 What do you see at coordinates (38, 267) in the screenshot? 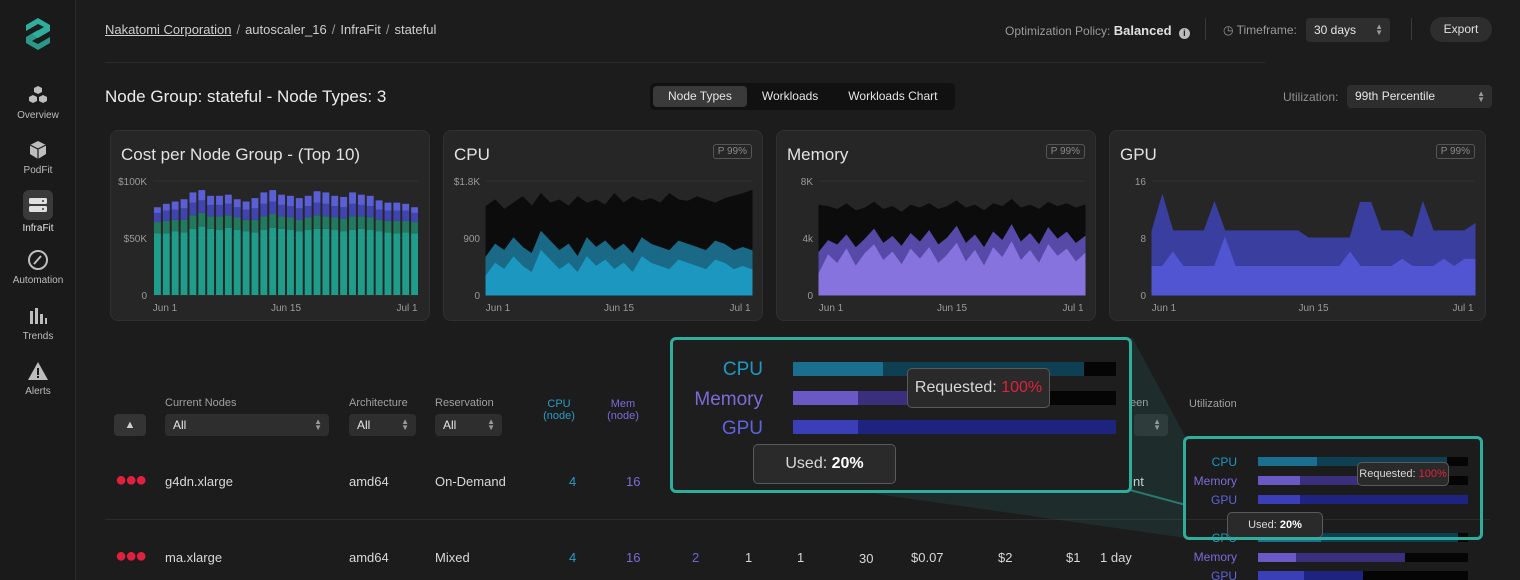
I see `nav-automation: Automation` at bounding box center [38, 267].